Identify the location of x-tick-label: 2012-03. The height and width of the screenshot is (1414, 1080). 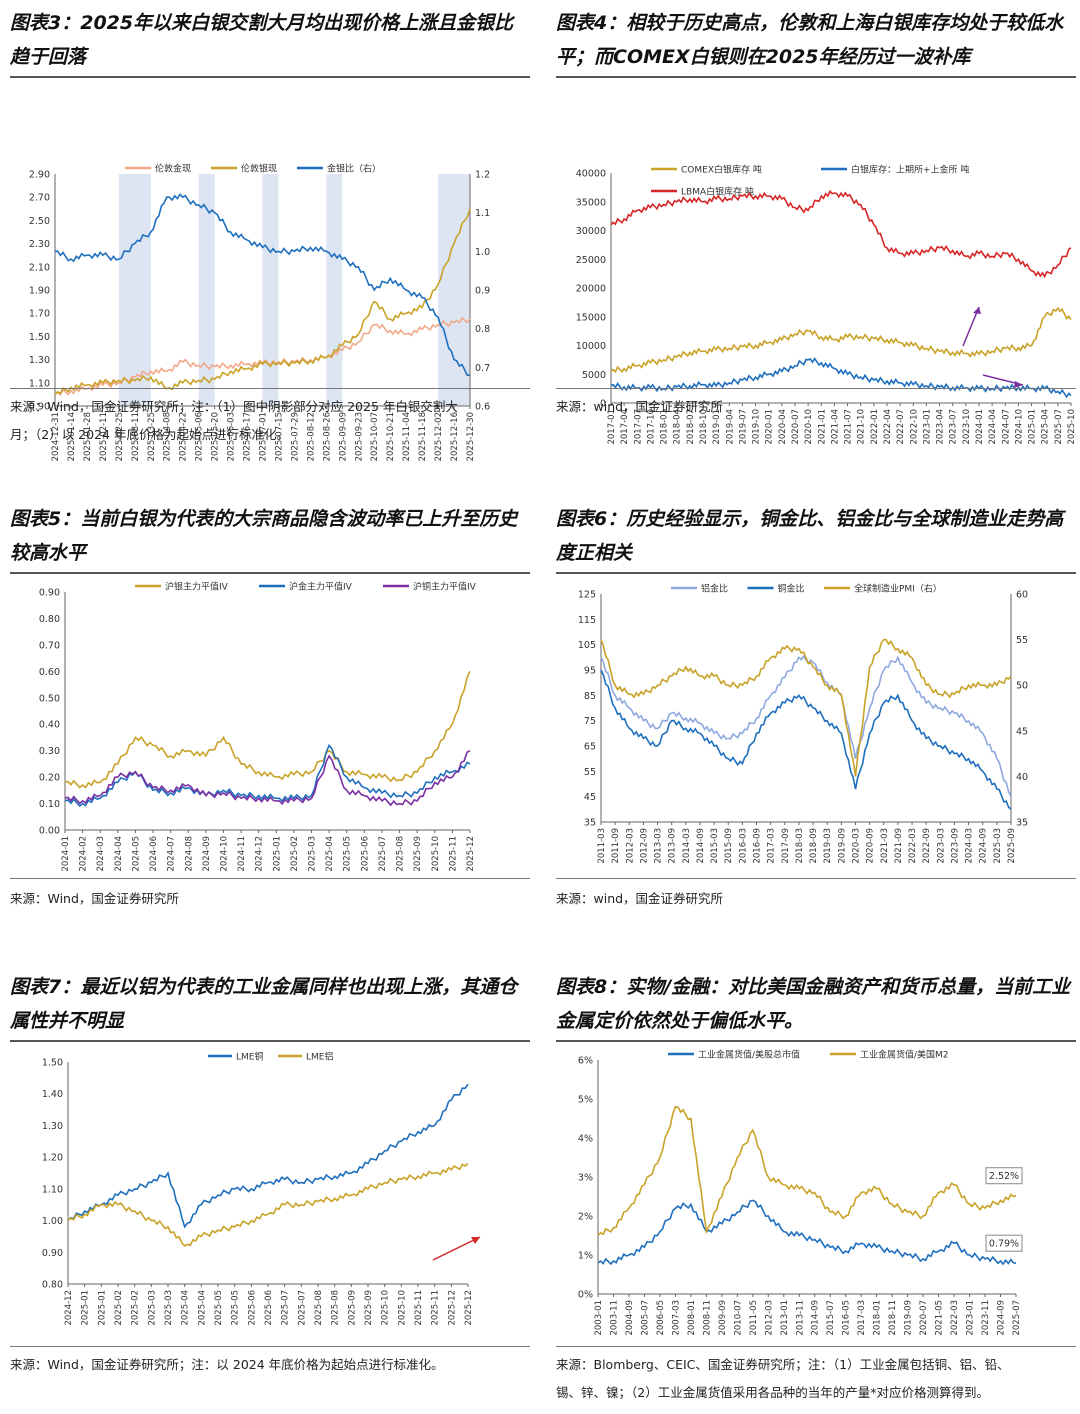
(769, 1318).